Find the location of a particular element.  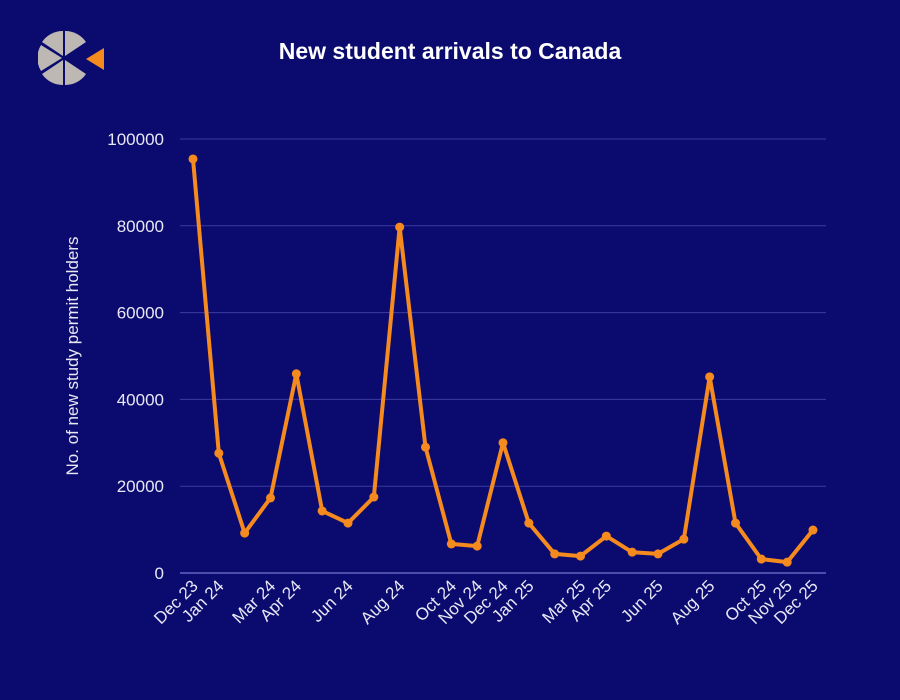

y-tick-label: 60000 is located at coordinates (140, 313).